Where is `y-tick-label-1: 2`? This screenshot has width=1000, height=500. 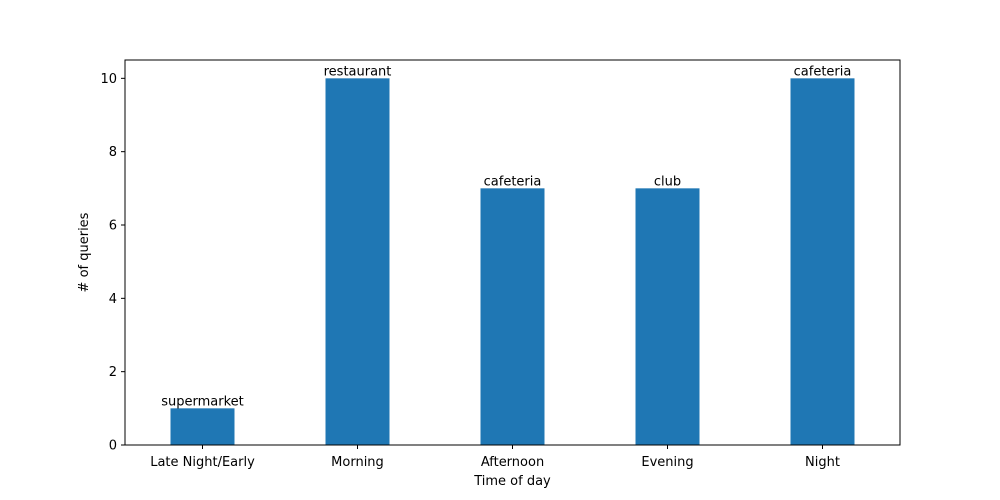 y-tick-label-1: 2 is located at coordinates (113, 372).